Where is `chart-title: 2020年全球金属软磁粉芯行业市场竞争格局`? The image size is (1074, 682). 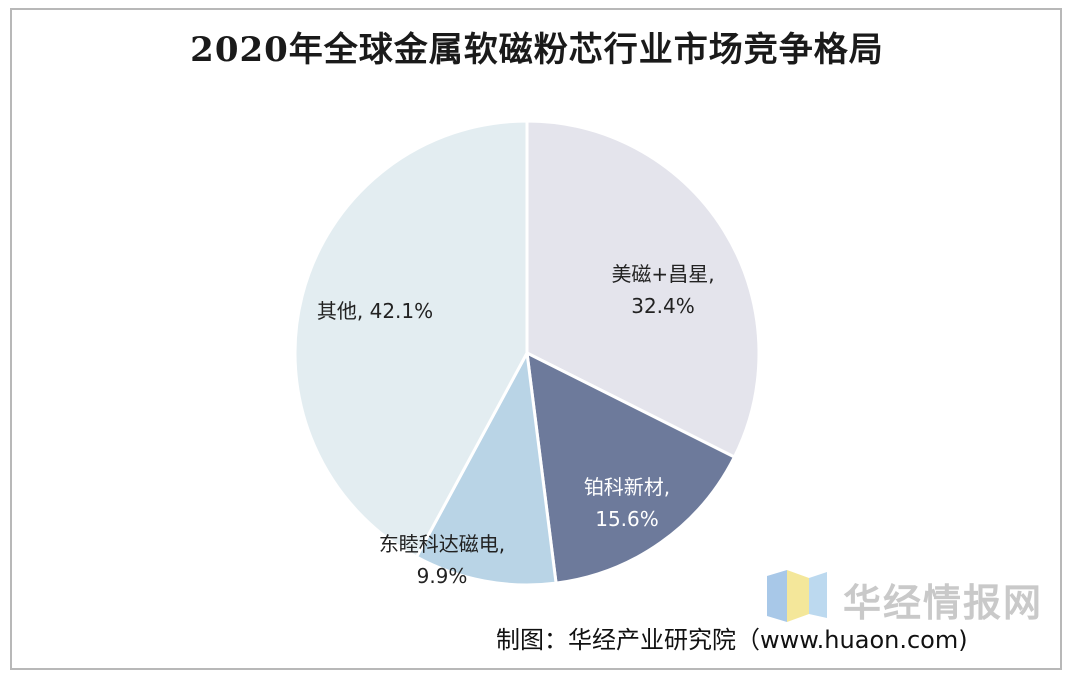
chart-title: 2020年全球金属软磁粉芯行业市场竞争格局 is located at coordinates (537, 50).